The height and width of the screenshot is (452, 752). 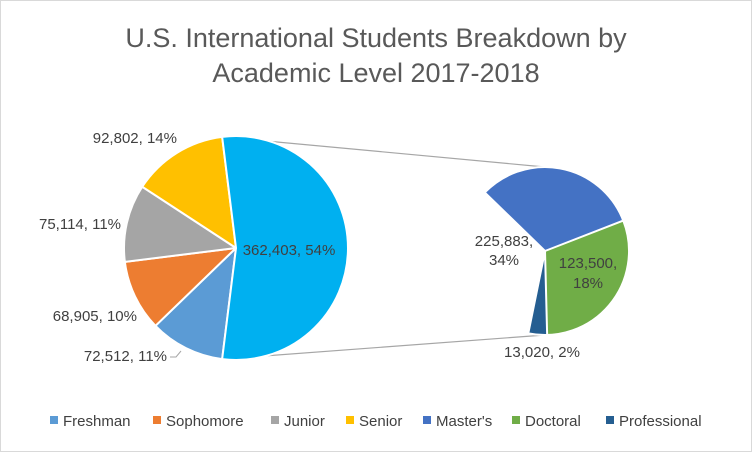 What do you see at coordinates (542, 352) in the screenshot?
I see `data-label-professional: 13,020, 2%` at bounding box center [542, 352].